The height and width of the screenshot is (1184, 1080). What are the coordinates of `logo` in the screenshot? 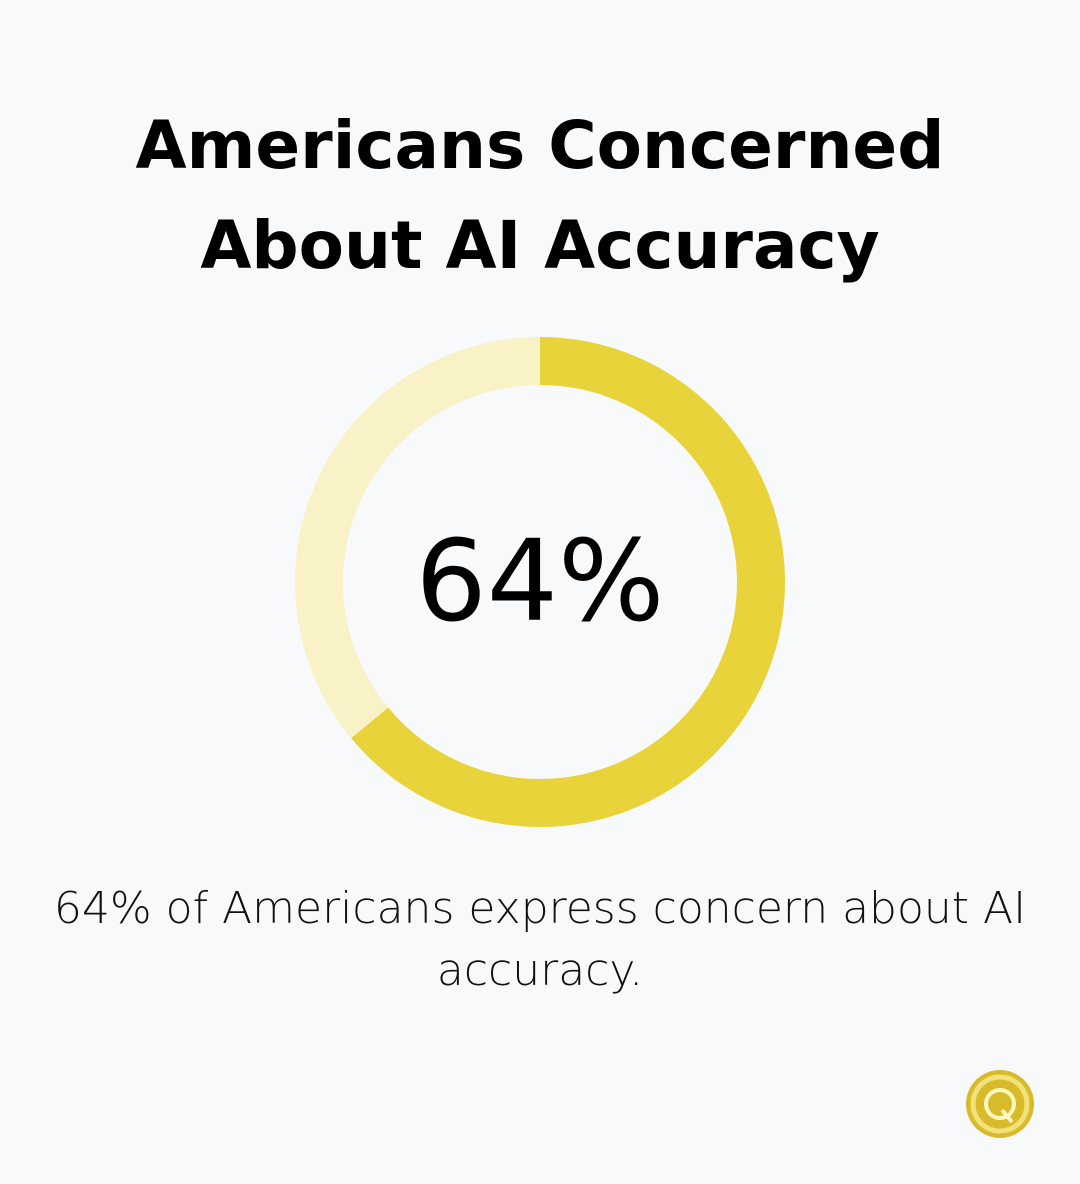 It's located at (1000, 1104).